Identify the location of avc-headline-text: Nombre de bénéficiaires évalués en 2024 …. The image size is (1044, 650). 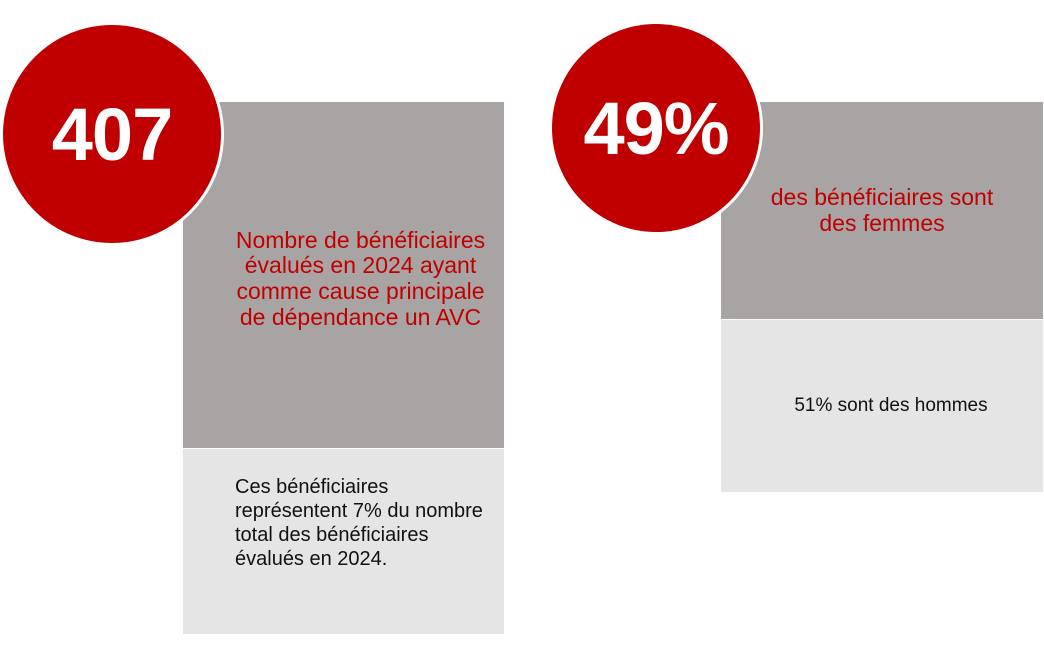
(360, 278).